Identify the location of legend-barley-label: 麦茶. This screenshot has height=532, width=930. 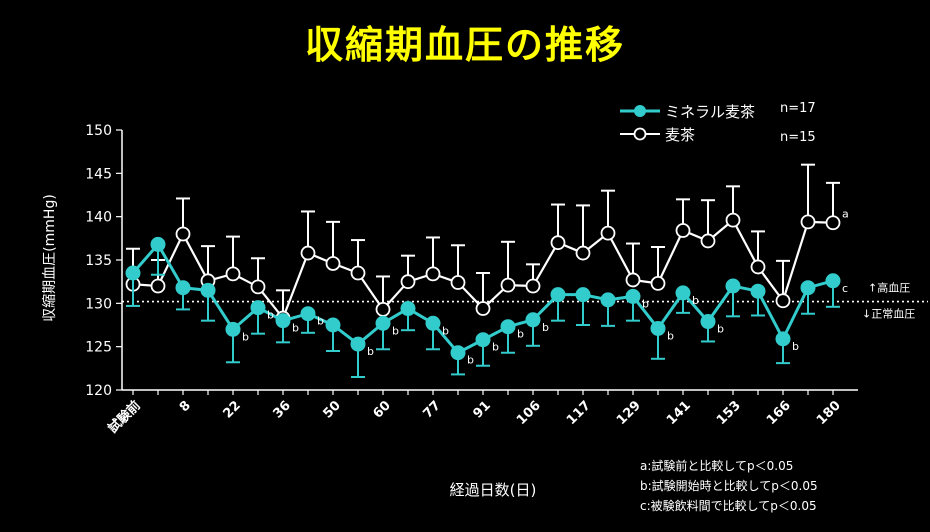
(680, 135).